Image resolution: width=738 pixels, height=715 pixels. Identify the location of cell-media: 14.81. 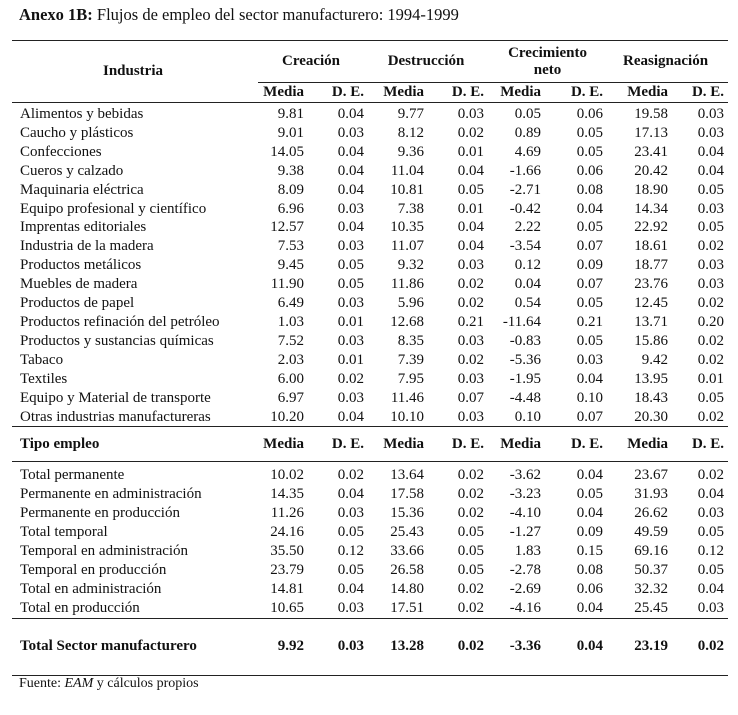
(287, 588).